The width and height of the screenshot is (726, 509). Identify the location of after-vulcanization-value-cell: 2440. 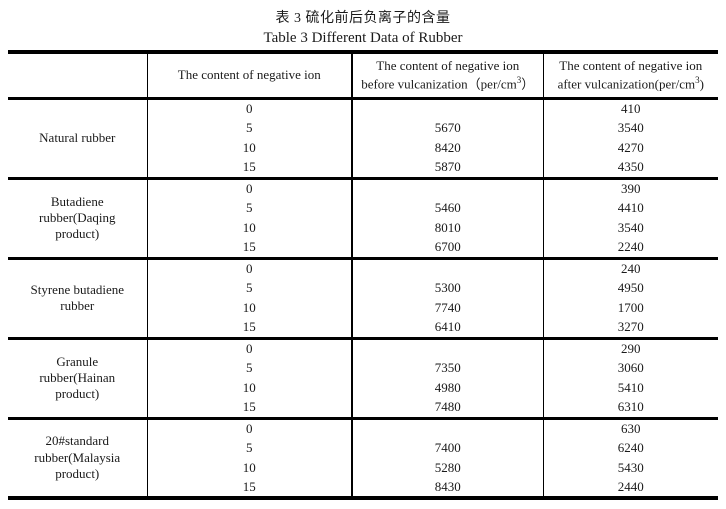
(630, 489).